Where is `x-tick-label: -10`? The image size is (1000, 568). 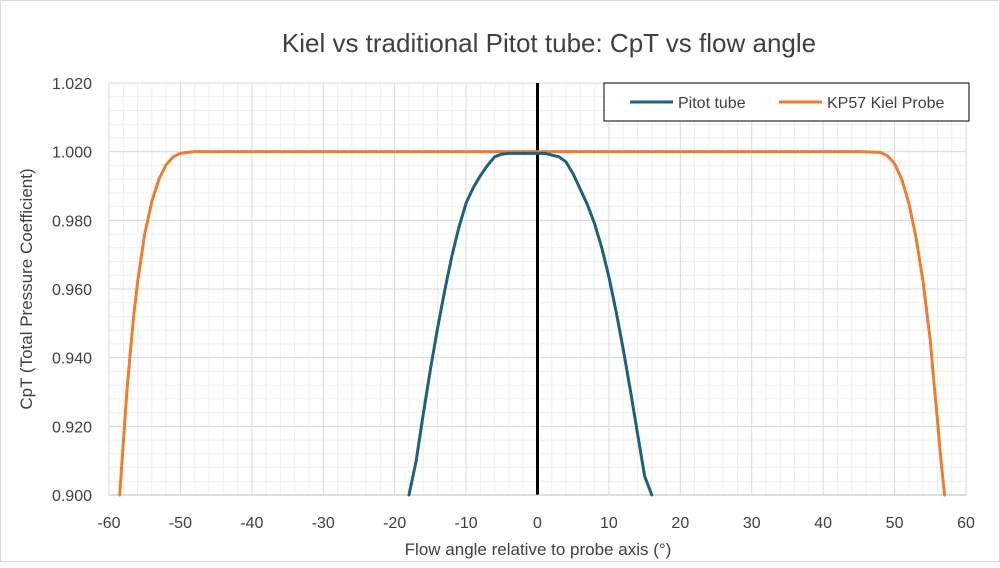
x-tick-label: -10 is located at coordinates (466, 523).